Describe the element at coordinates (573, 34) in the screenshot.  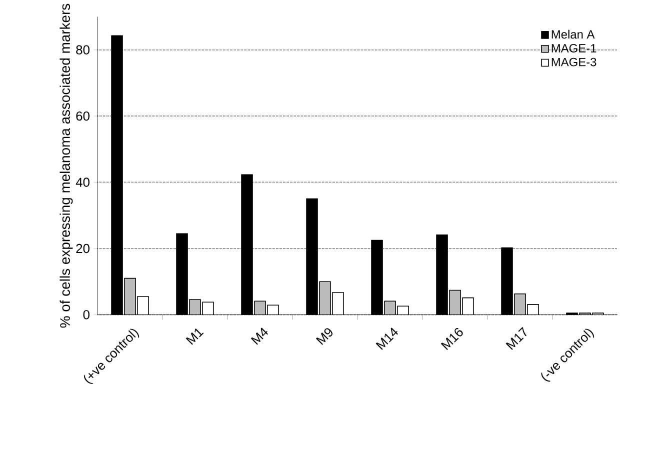
I see `legend-label: Melan A` at that location.